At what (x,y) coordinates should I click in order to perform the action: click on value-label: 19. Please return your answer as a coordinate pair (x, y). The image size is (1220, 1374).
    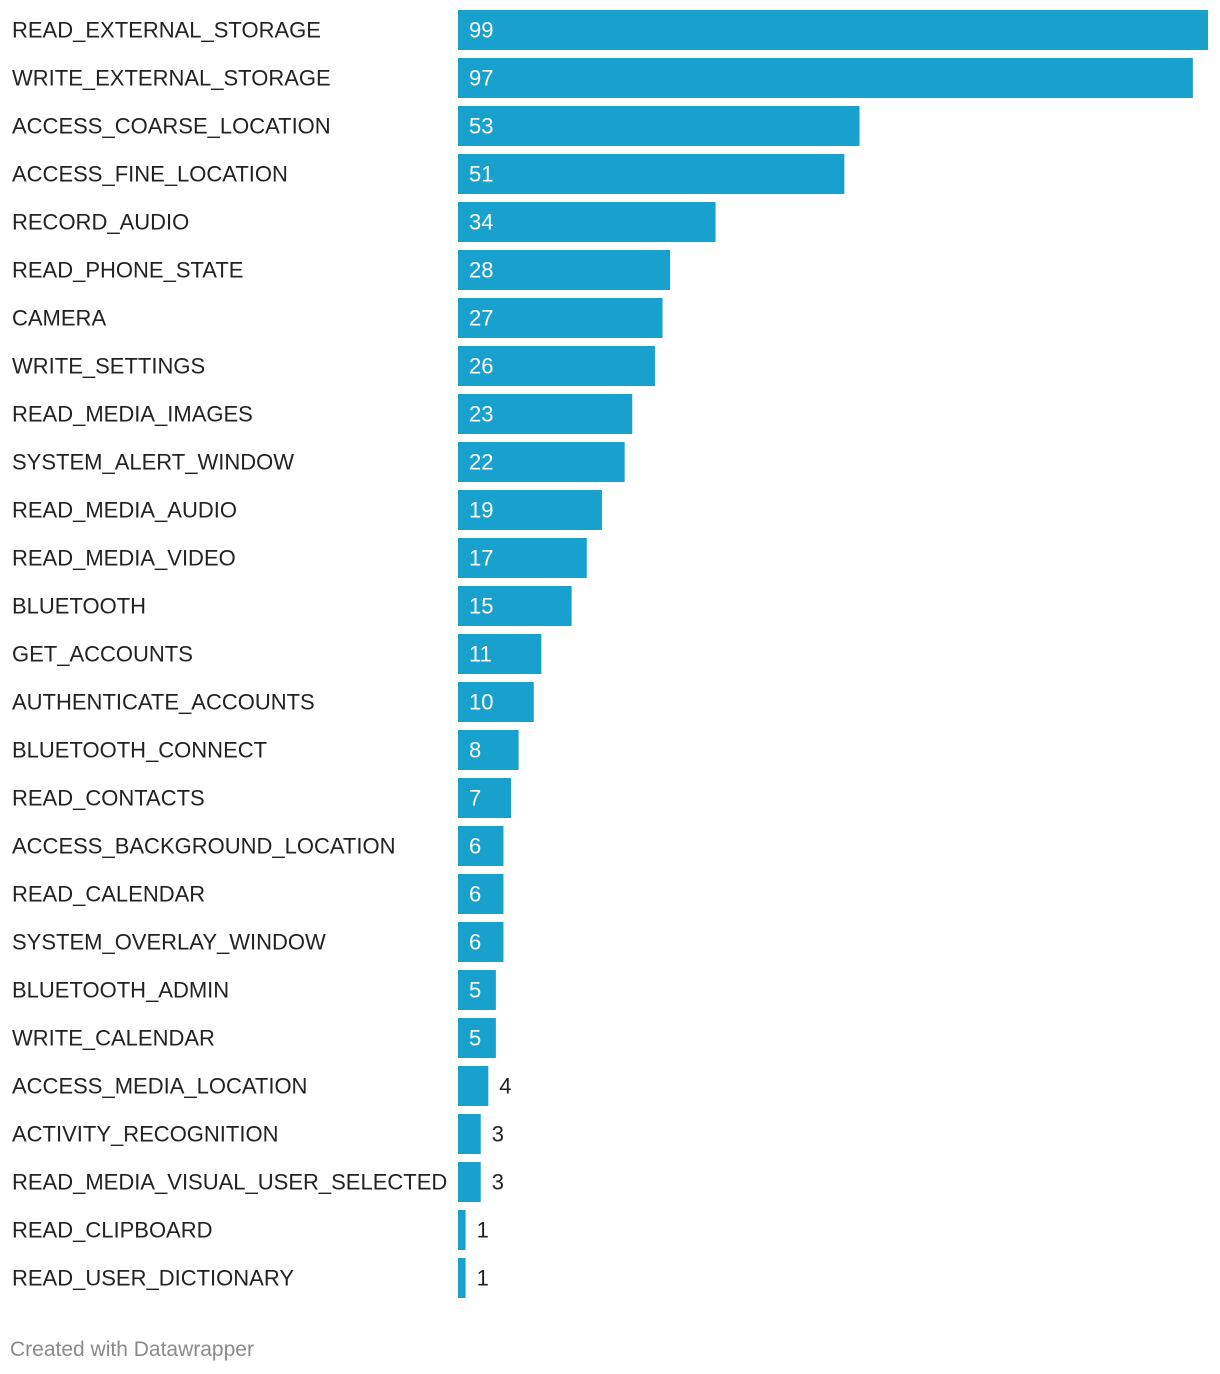
    Looking at the image, I should click on (481, 510).